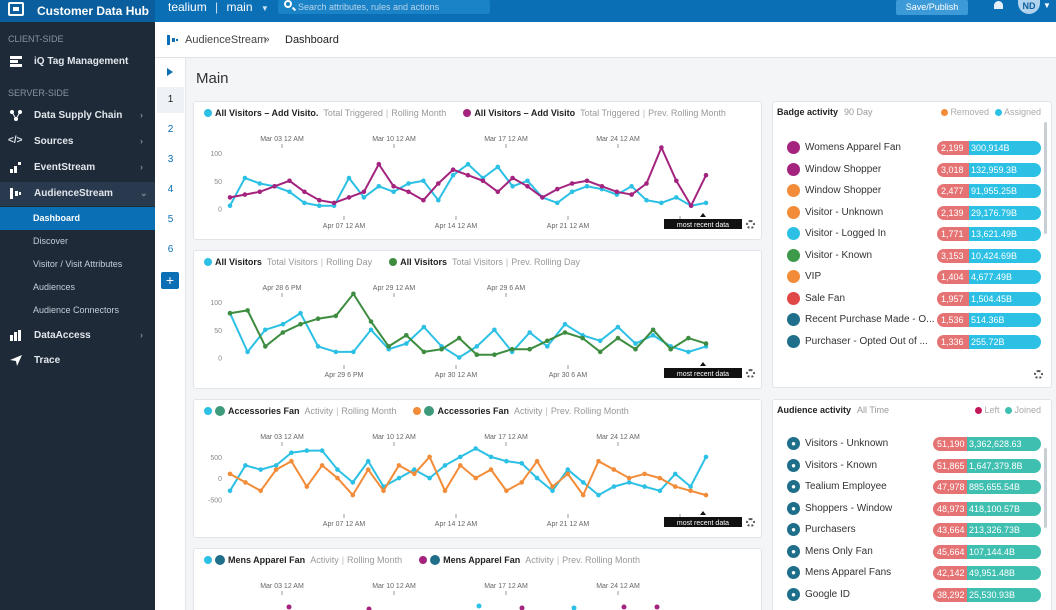 The image size is (1056, 610). Describe the element at coordinates (914, 444) in the screenshot. I see `list-item: ● Visitors - Unknown 51,190 3,362,628.63` at that location.